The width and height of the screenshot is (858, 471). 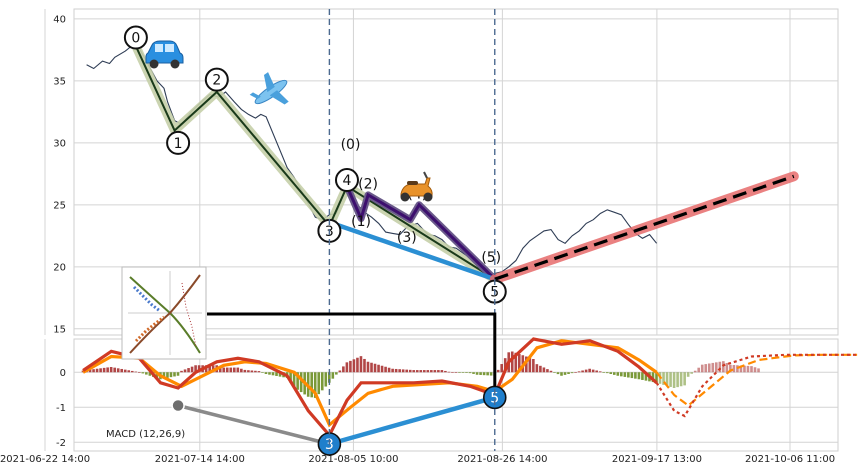 What do you see at coordinates (135, 39) in the screenshot?
I see `wave-label: 0` at bounding box center [135, 39].